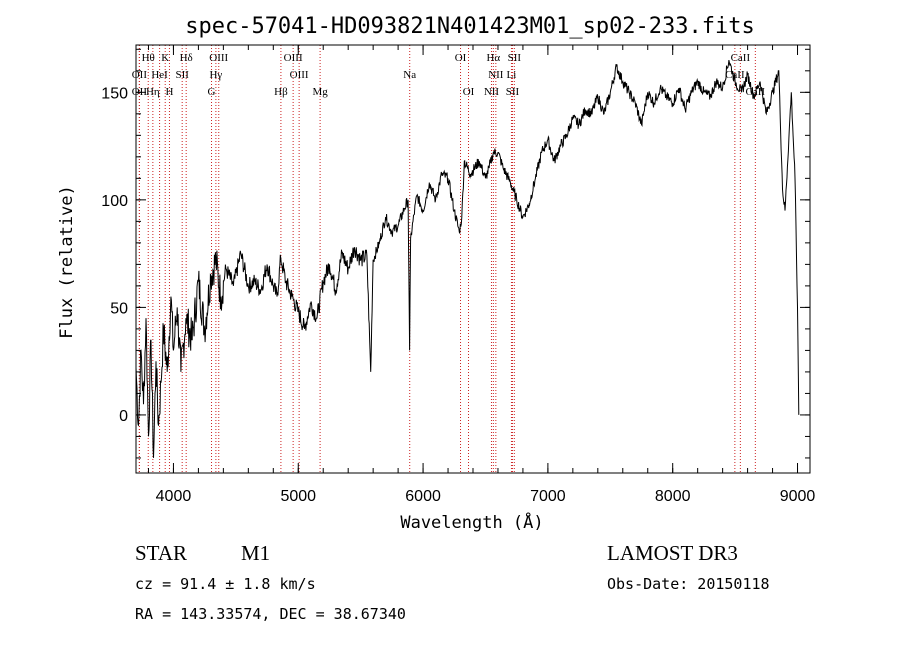 The image size is (900, 649). I want to click on y-tick-label: 50, so click(119, 308).